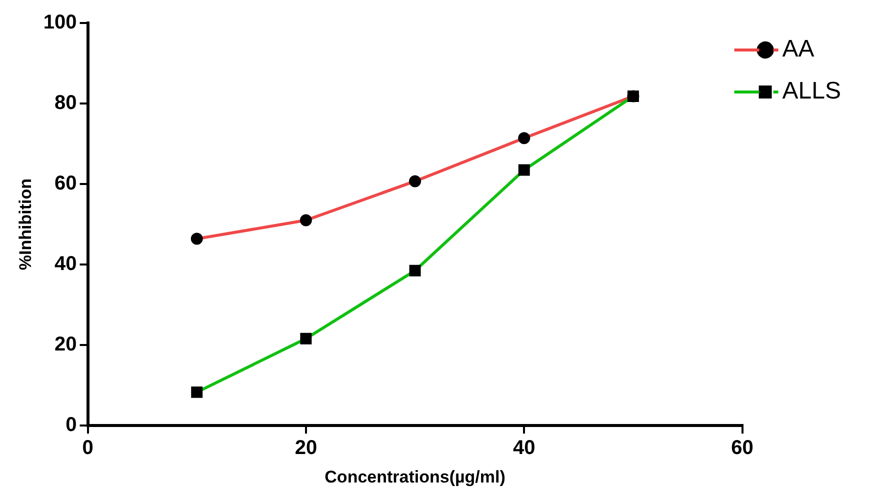  Describe the element at coordinates (798, 49) in the screenshot. I see `legend-label: AA` at that location.